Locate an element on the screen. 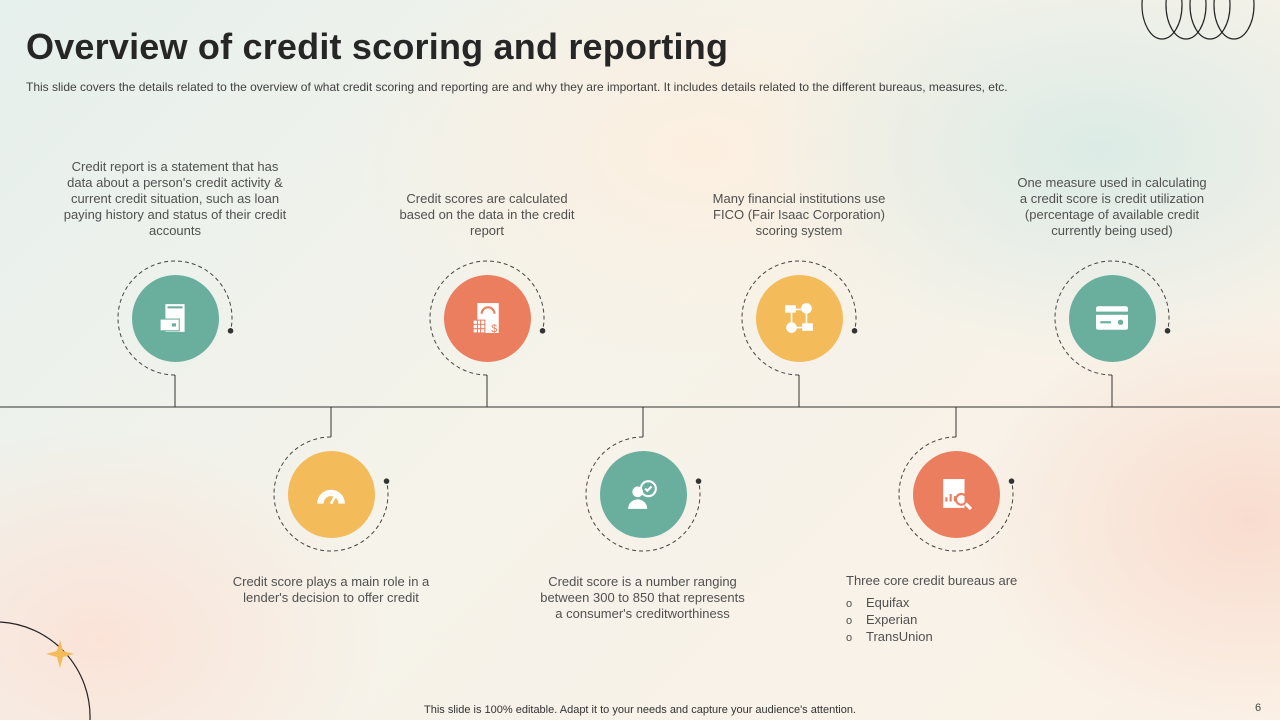 The image size is (1280, 720). bureaus-list: EquifaxExperianTransUnion is located at coordinates (931, 620).